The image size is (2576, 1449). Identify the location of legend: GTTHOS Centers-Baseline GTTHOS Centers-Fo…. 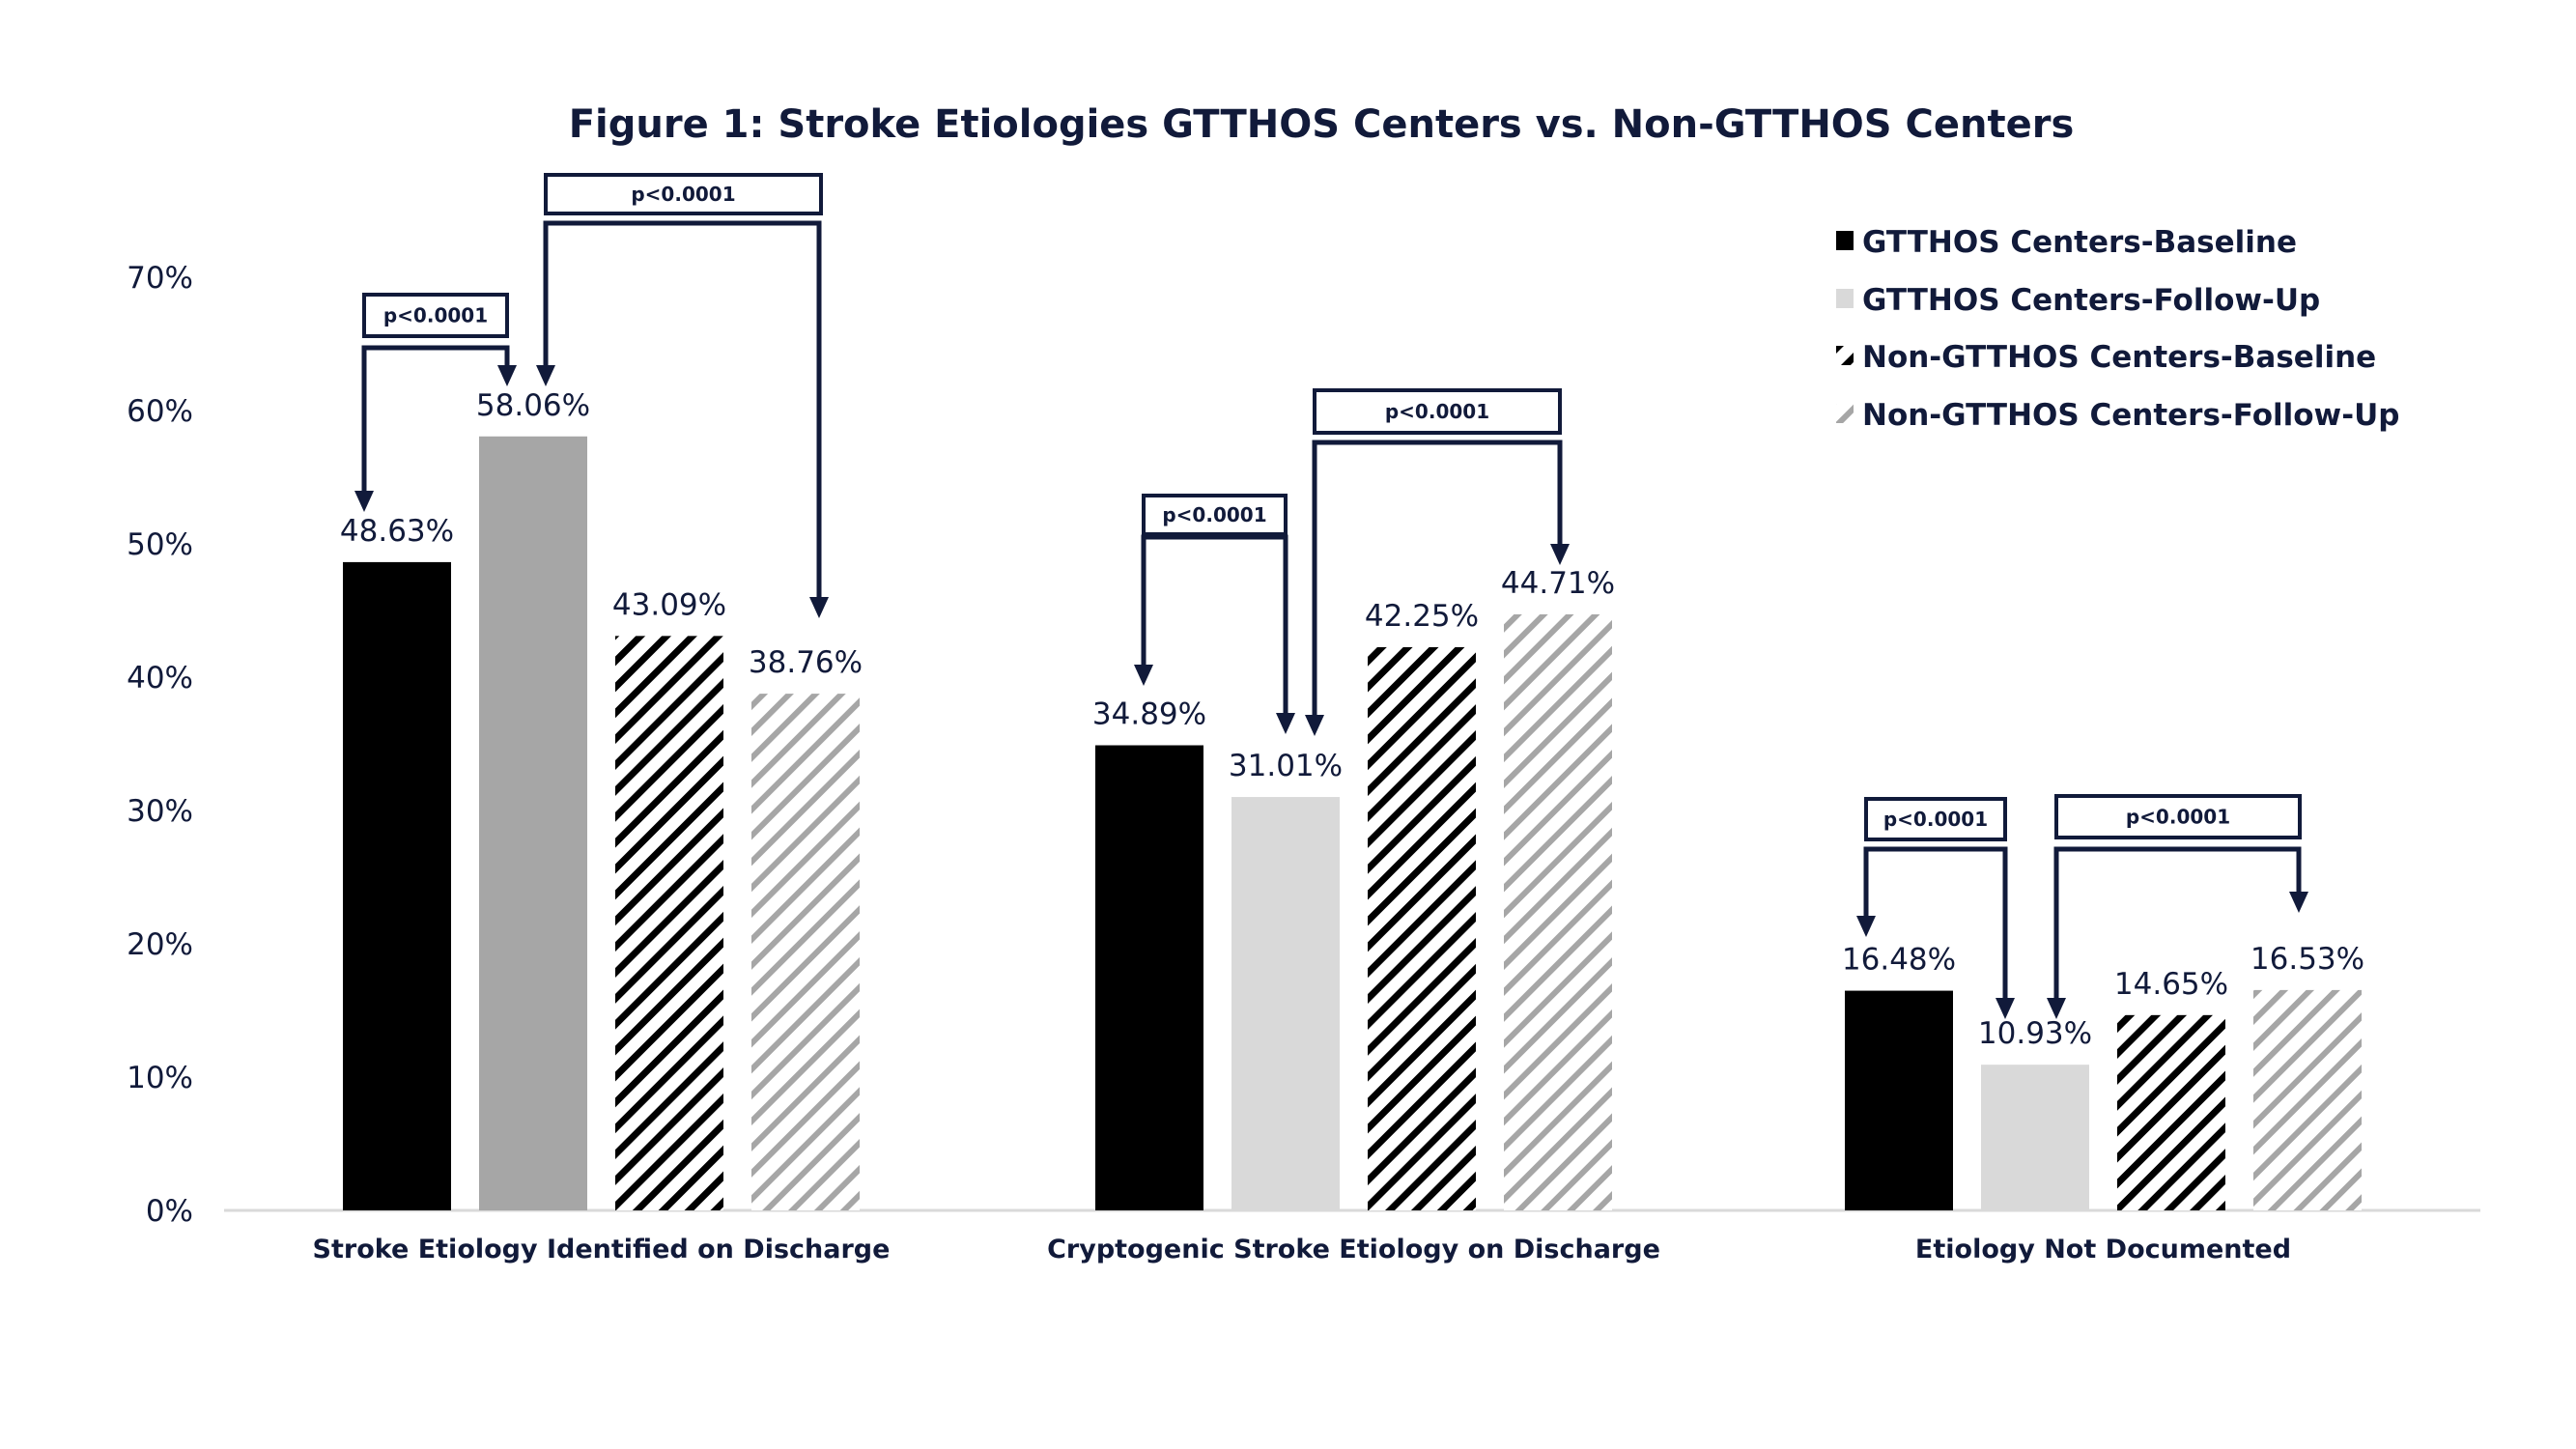
(2117, 329).